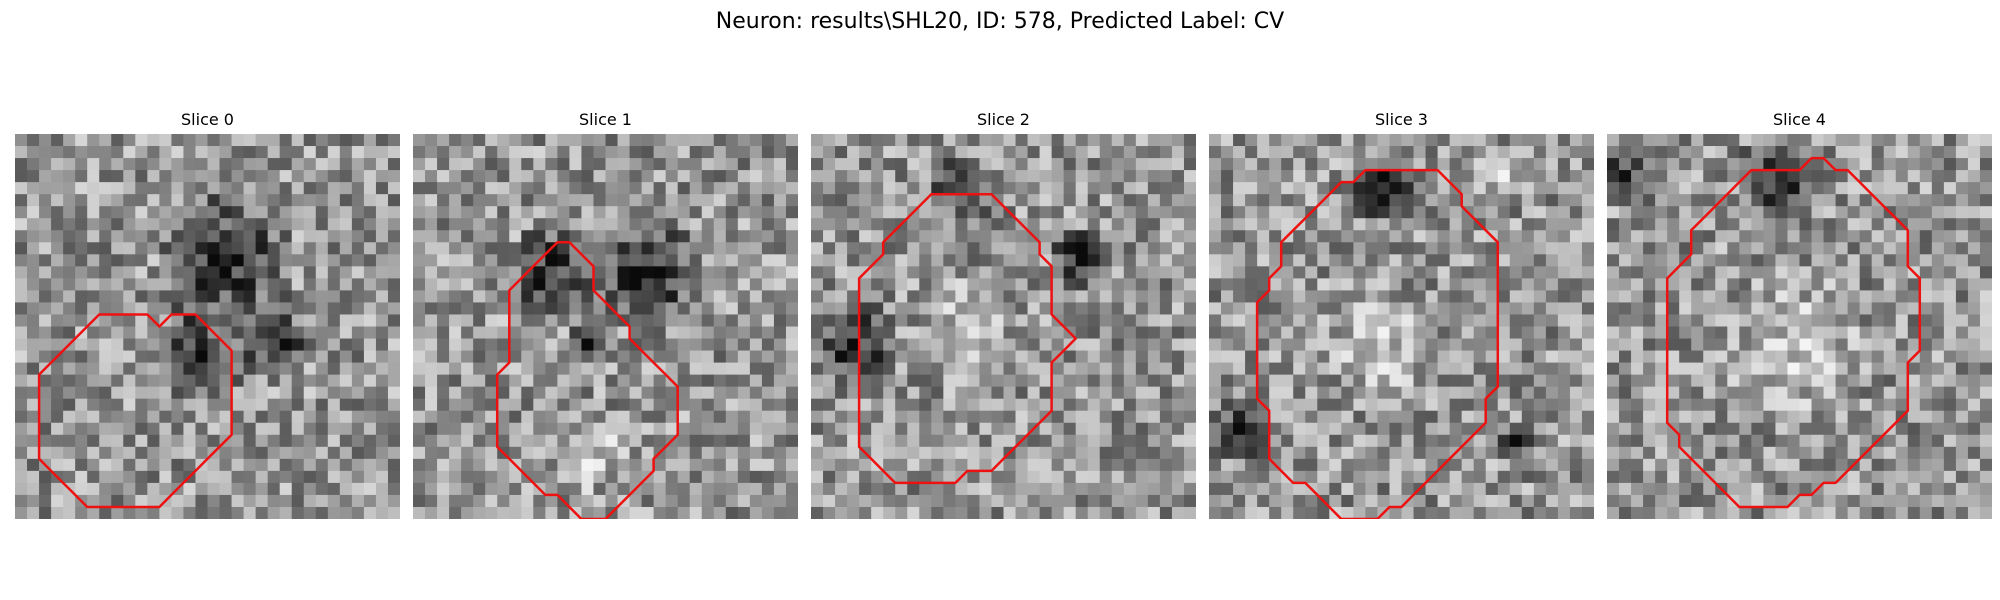  I want to click on slice-1-image, so click(605, 326).